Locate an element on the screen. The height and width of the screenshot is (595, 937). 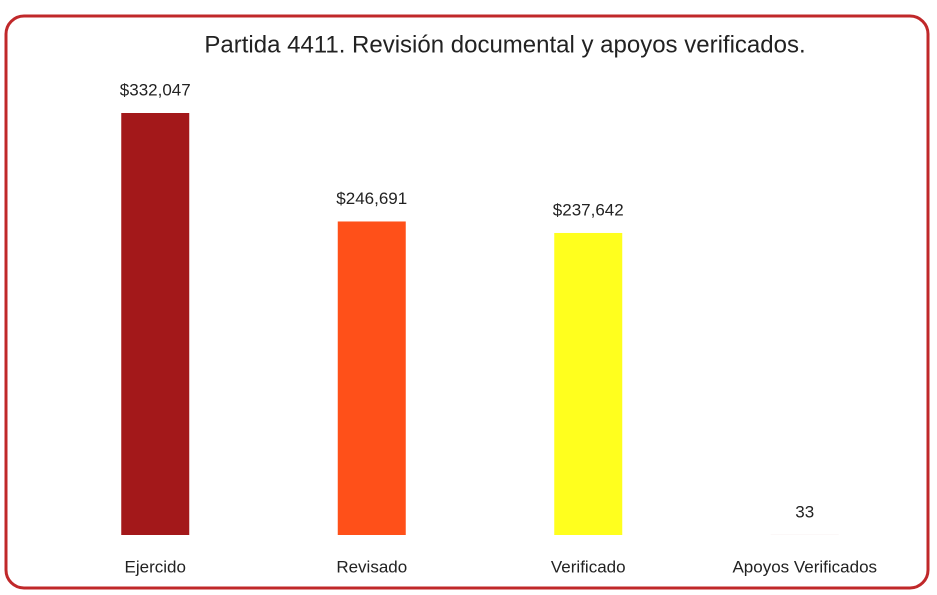
value-label: $332,047 is located at coordinates (155, 89).